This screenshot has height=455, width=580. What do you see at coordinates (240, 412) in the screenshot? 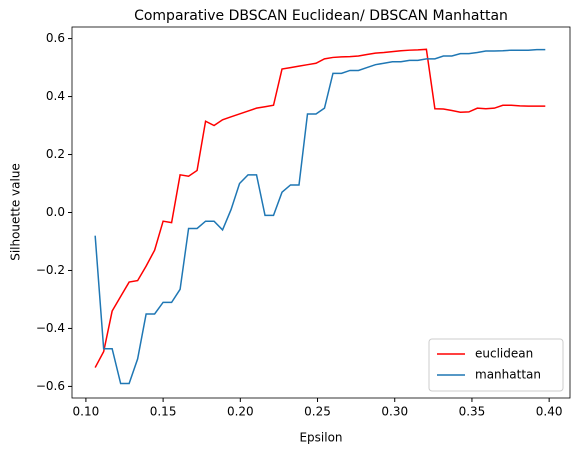
I see `x-tick-label: 0.20` at bounding box center [240, 412].